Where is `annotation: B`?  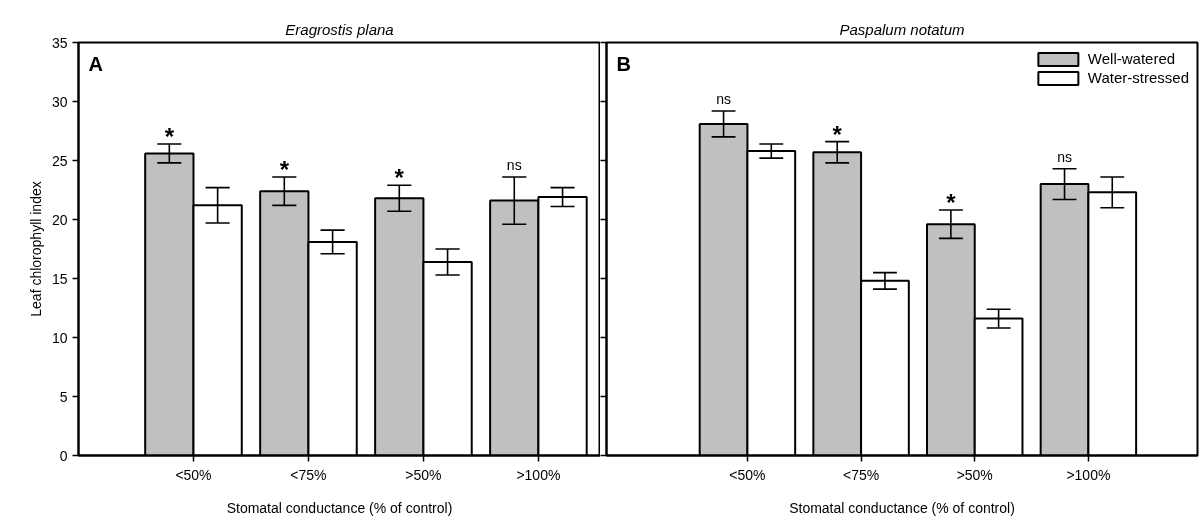
annotation: B is located at coordinates (623, 63).